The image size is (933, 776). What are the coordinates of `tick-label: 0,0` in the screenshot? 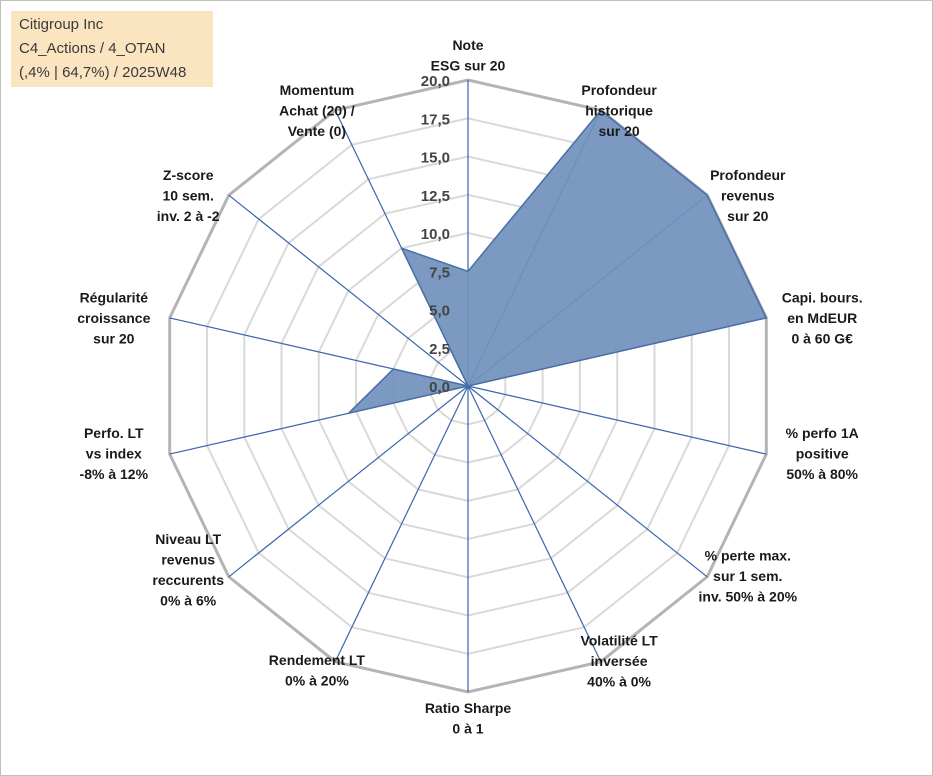 It's located at (439, 387).